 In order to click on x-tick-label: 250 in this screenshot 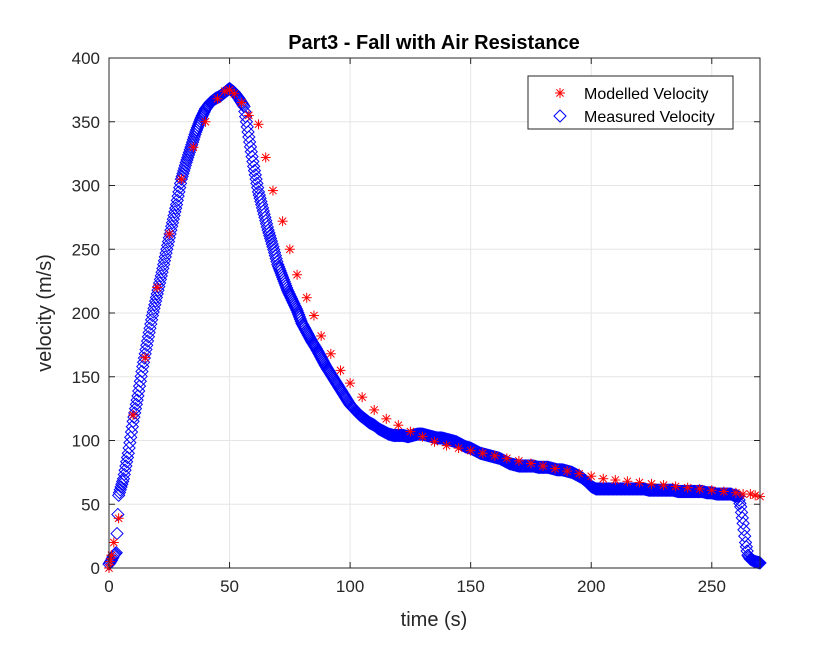, I will do `click(712, 586)`.